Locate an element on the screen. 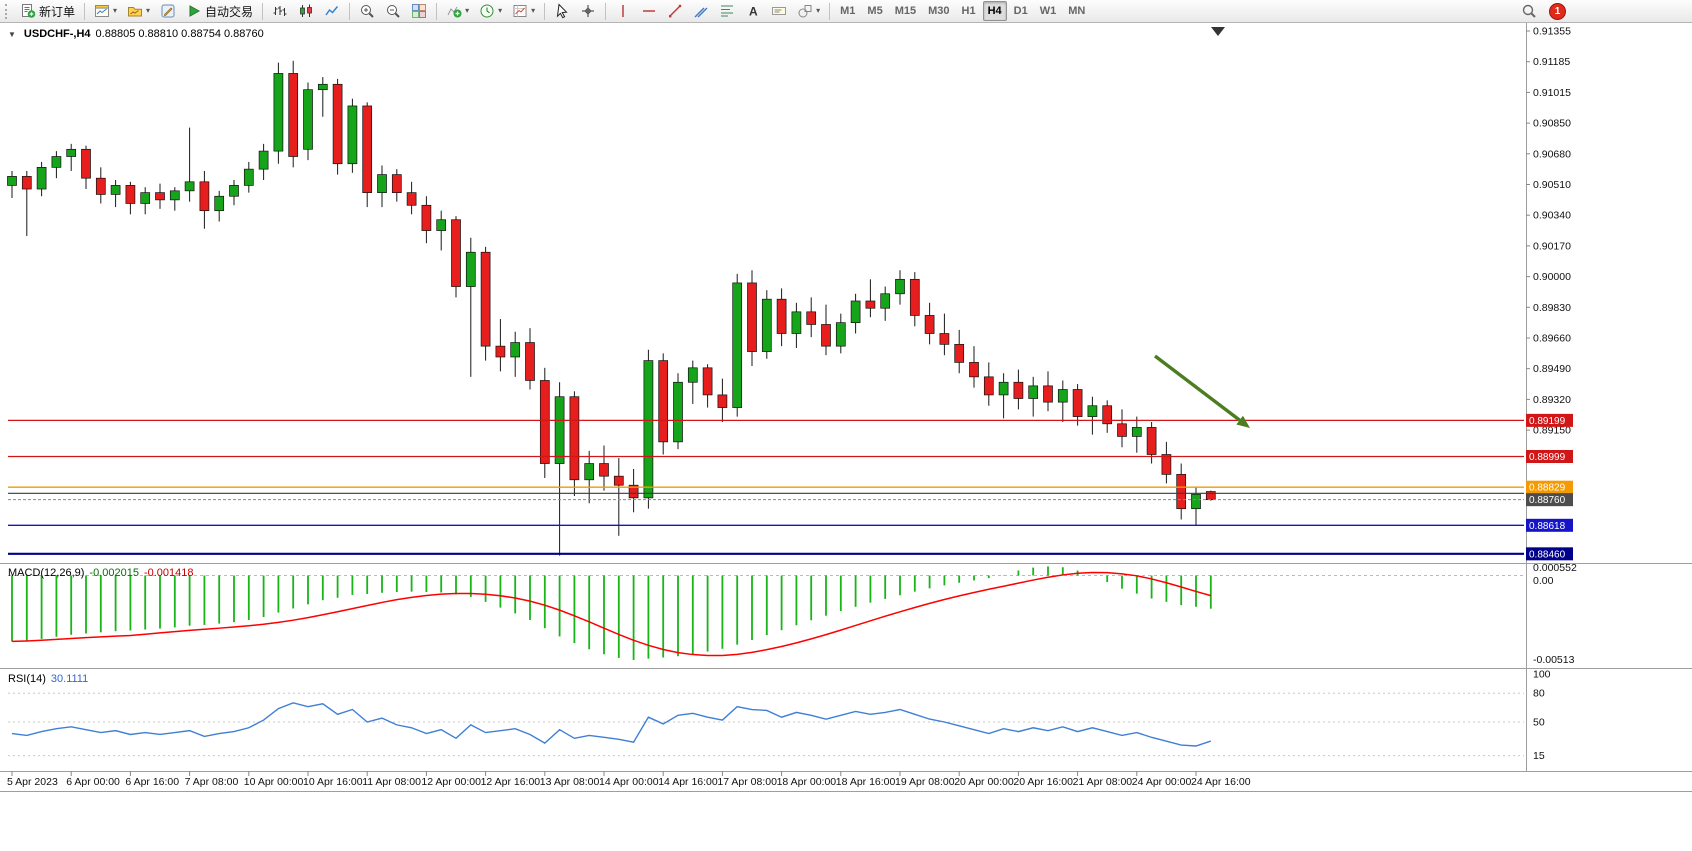  macd-main-value: -0.002015 is located at coordinates (114, 573).